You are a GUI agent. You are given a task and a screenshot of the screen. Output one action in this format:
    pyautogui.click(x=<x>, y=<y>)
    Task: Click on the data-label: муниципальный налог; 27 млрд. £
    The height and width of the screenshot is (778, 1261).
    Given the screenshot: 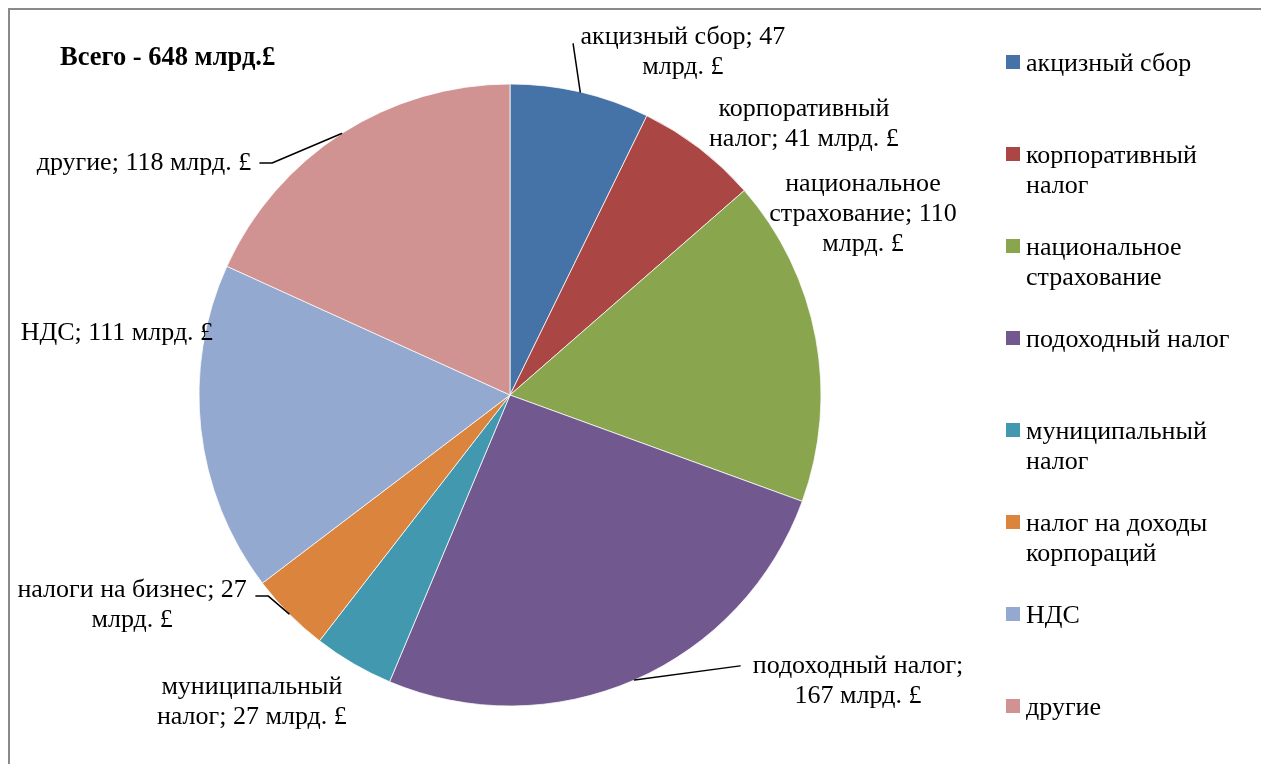 What is the action you would take?
    pyautogui.click(x=251, y=700)
    